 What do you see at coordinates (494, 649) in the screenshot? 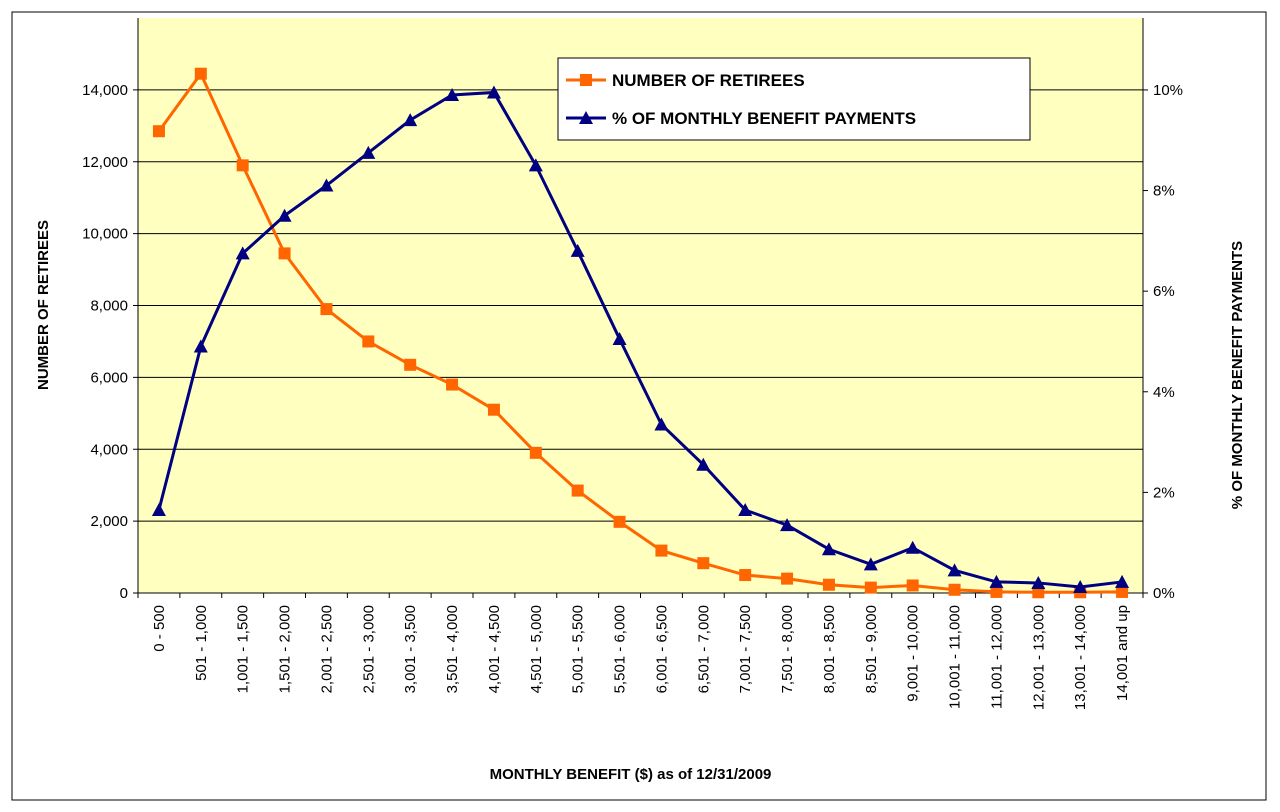
I see `x-tick-label: 4,001 - 4,500` at bounding box center [494, 649].